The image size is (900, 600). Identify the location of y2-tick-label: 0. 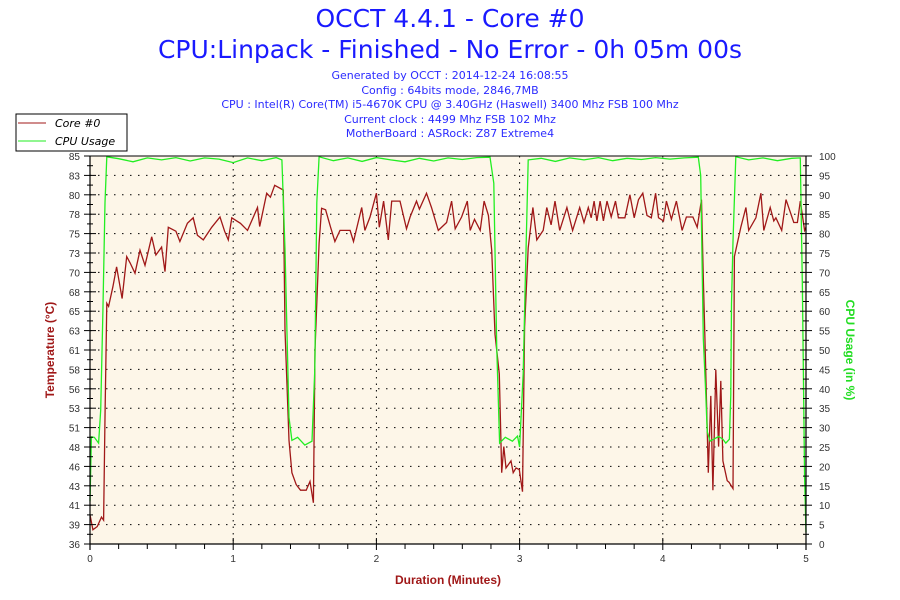
(822, 545).